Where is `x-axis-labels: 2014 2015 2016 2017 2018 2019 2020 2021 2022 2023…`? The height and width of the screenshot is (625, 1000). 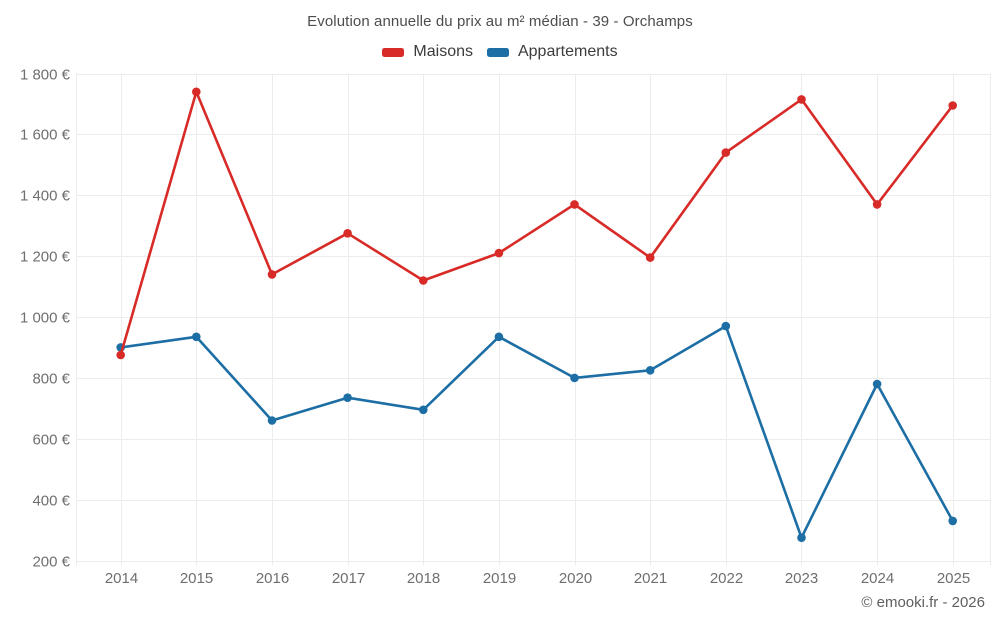 x-axis-labels: 2014 2015 2016 2017 2018 2019 2020 2021 2022 2023… is located at coordinates (537, 578).